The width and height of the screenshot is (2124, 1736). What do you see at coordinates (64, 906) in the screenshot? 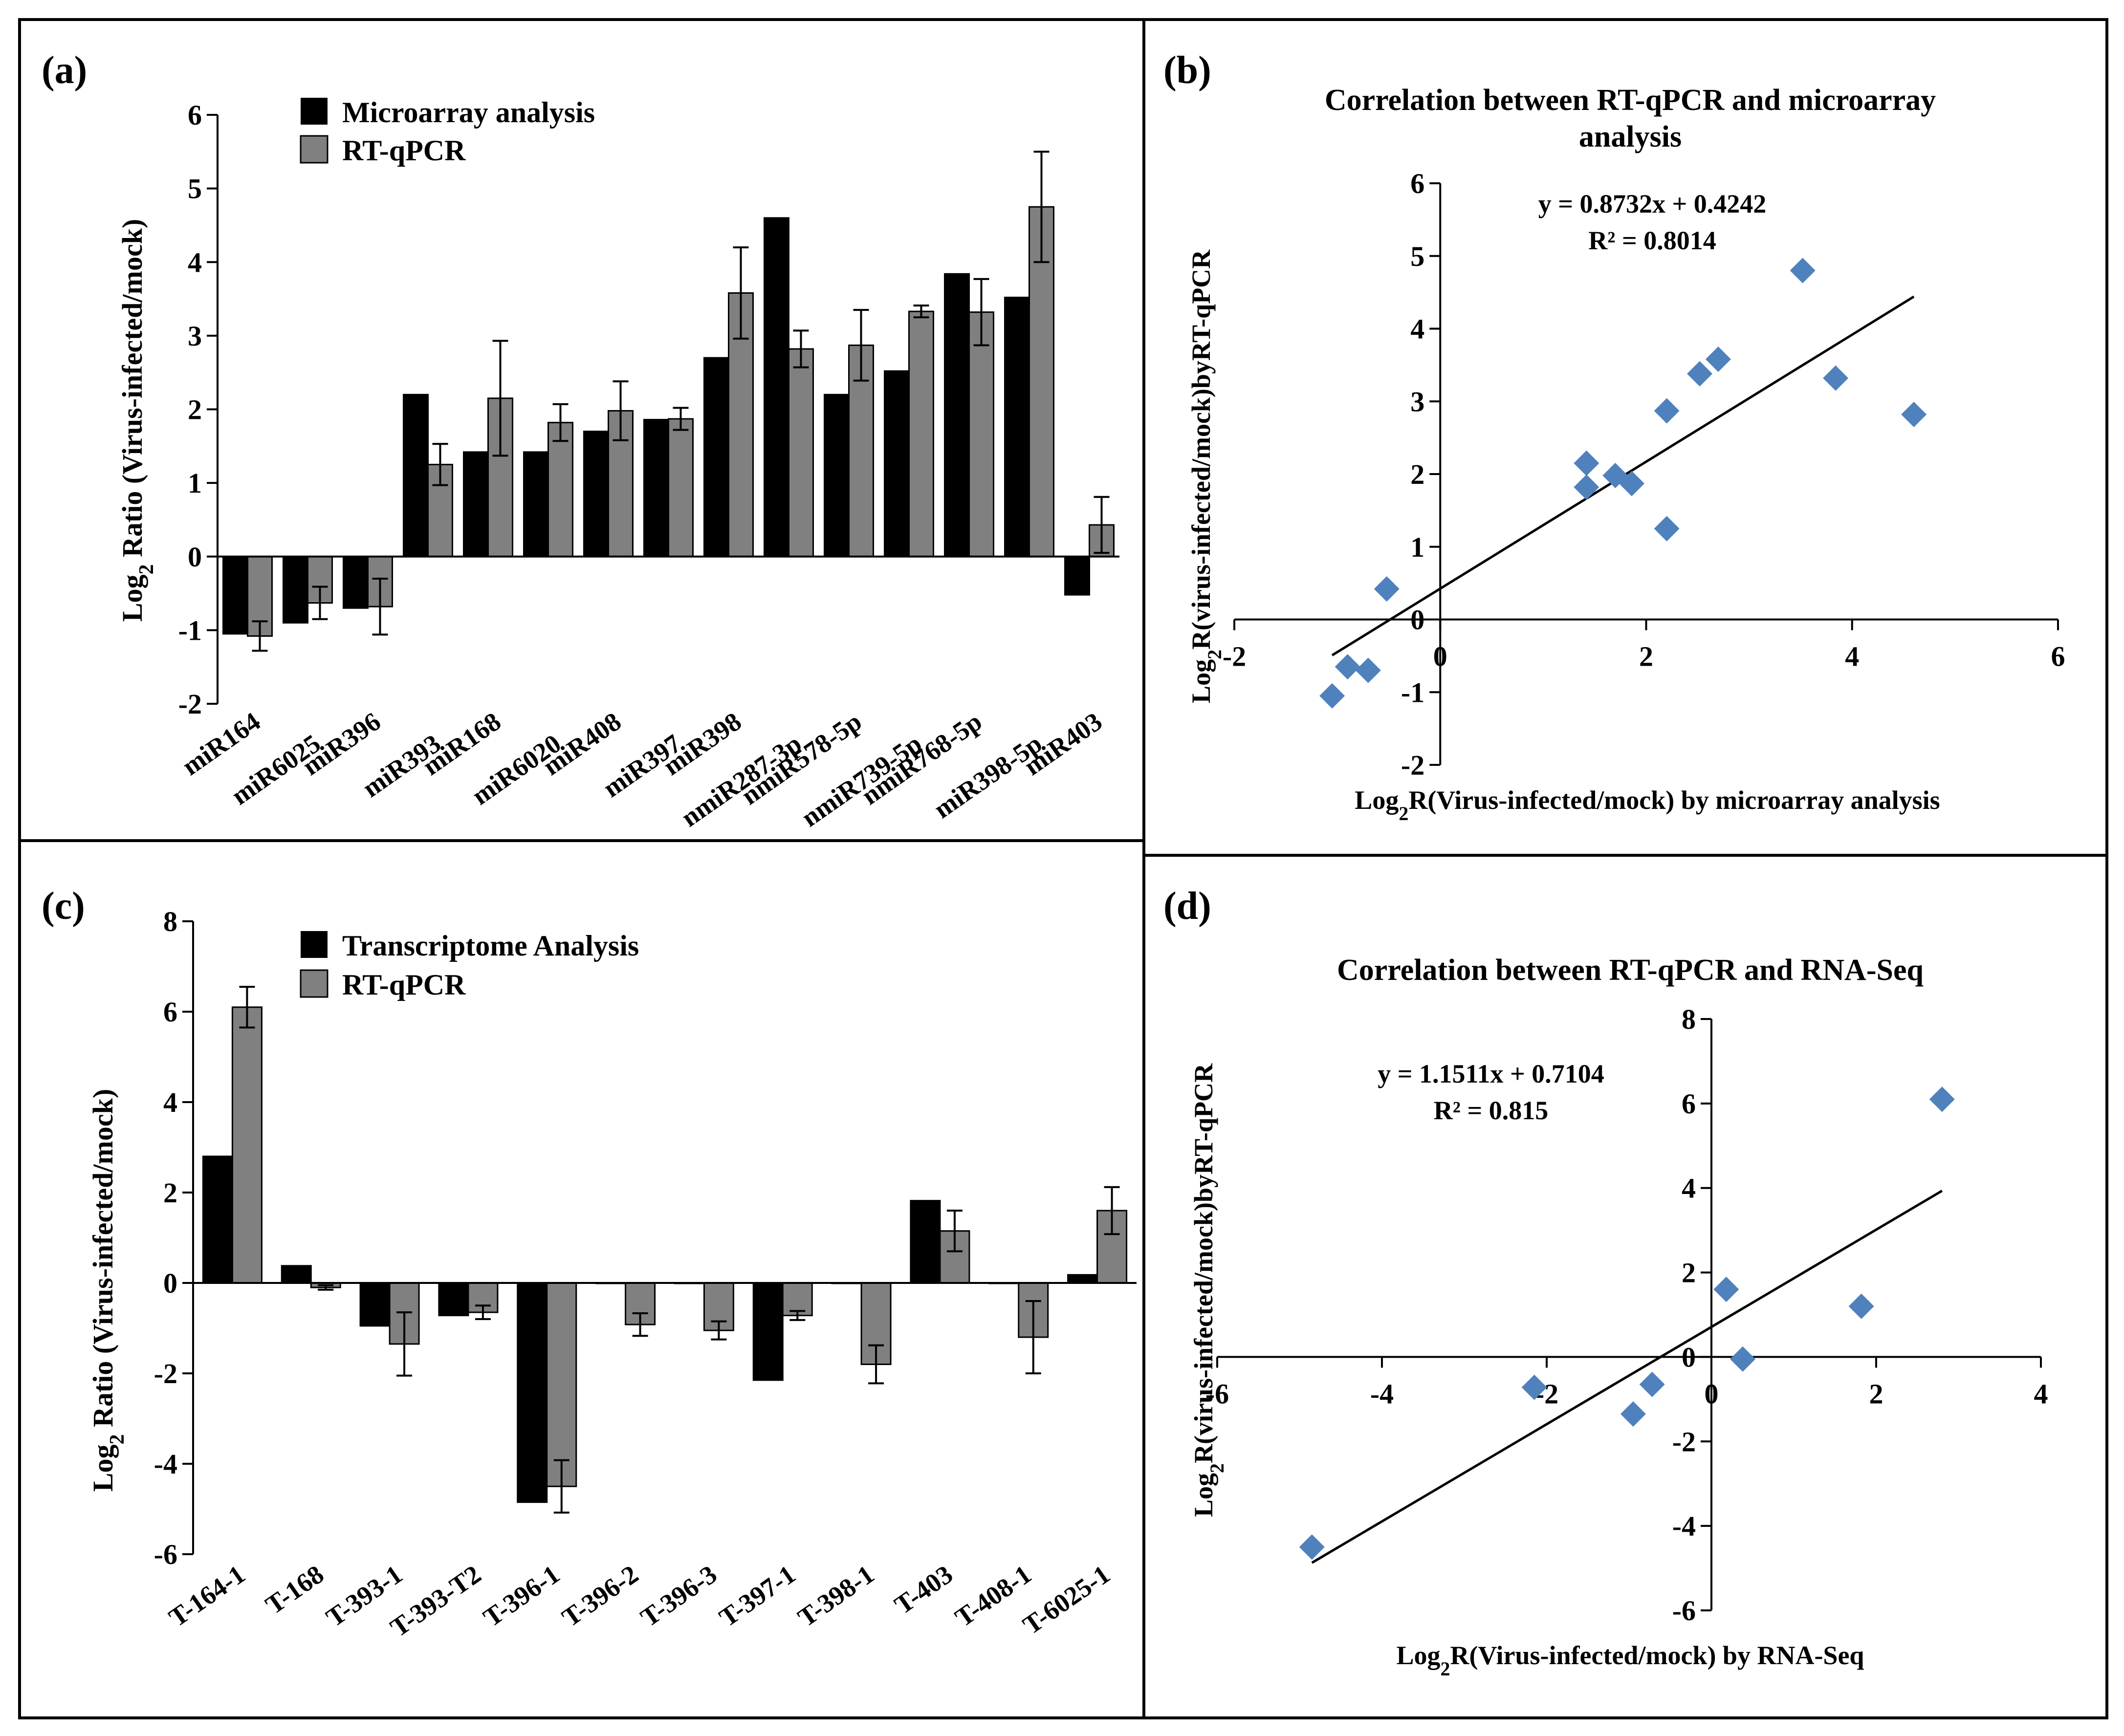
I see `panel-c-label: (c)` at bounding box center [64, 906].